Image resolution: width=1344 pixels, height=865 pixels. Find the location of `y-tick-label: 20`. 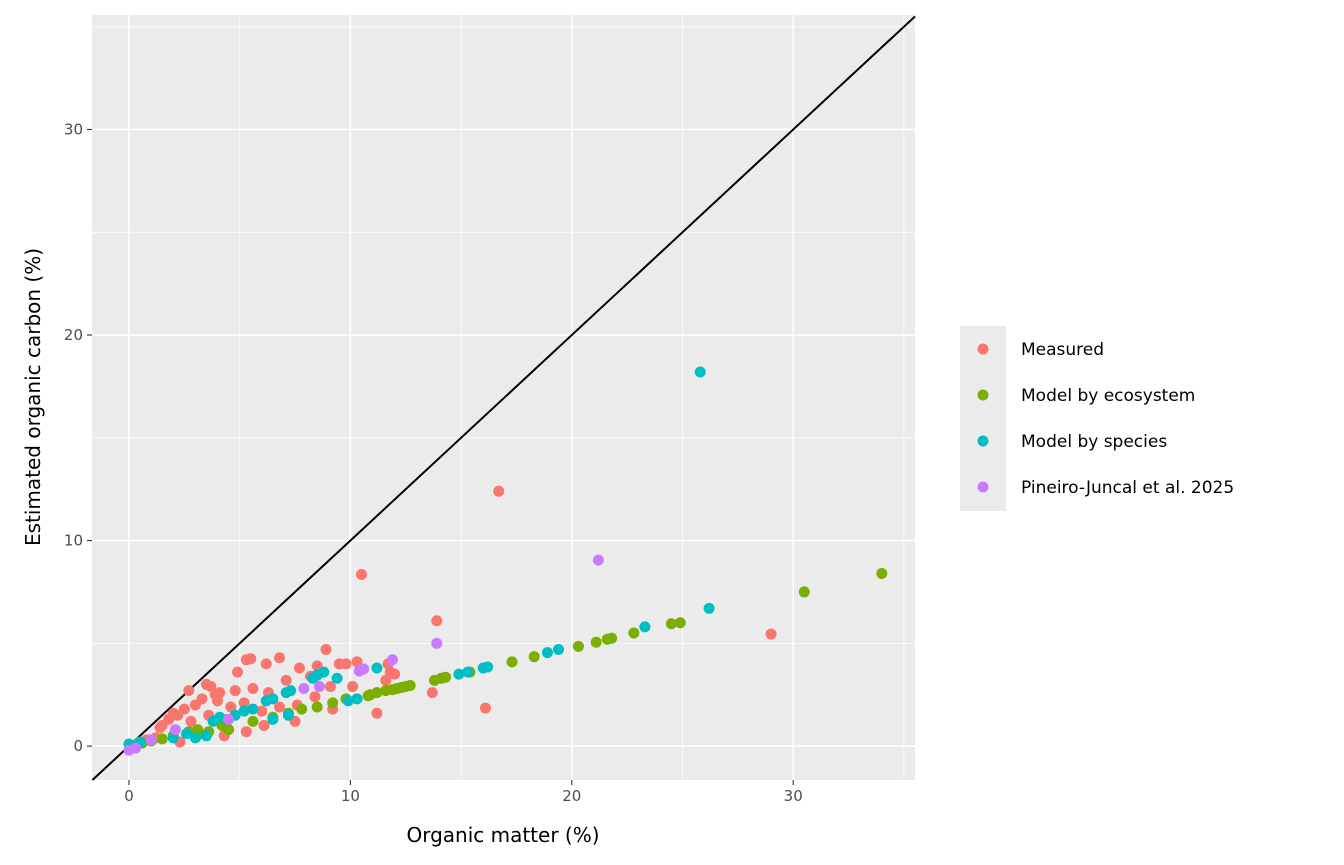

y-tick-label: 20 is located at coordinates (73, 335).